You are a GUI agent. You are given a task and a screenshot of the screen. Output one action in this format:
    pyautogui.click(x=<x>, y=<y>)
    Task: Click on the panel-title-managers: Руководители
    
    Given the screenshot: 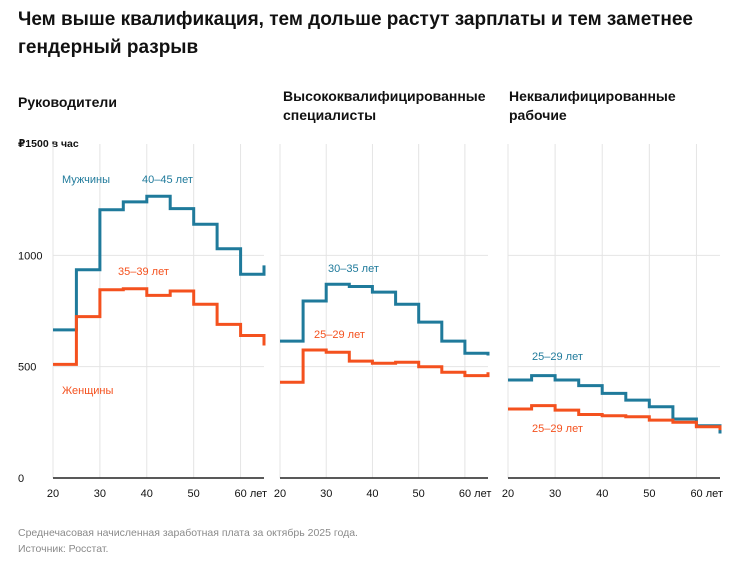 What is the action you would take?
    pyautogui.click(x=67, y=102)
    